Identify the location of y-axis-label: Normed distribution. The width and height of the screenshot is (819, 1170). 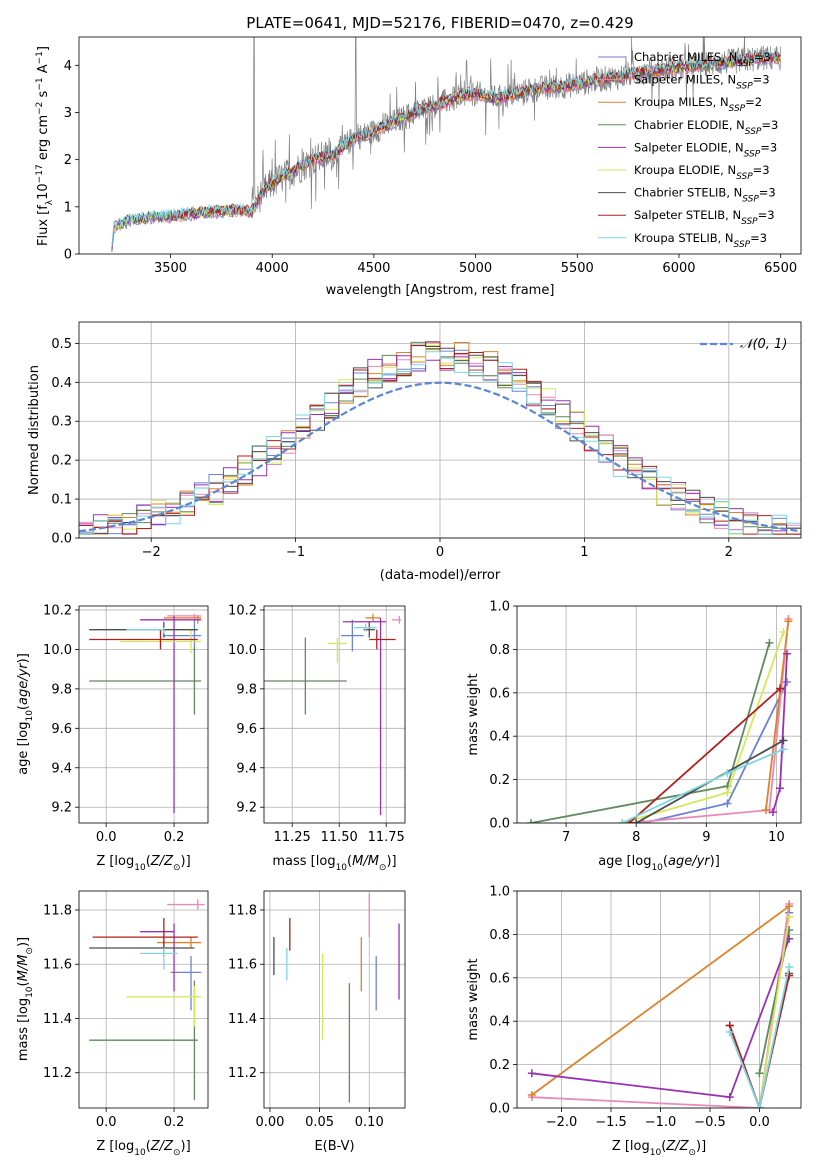
(34, 430).